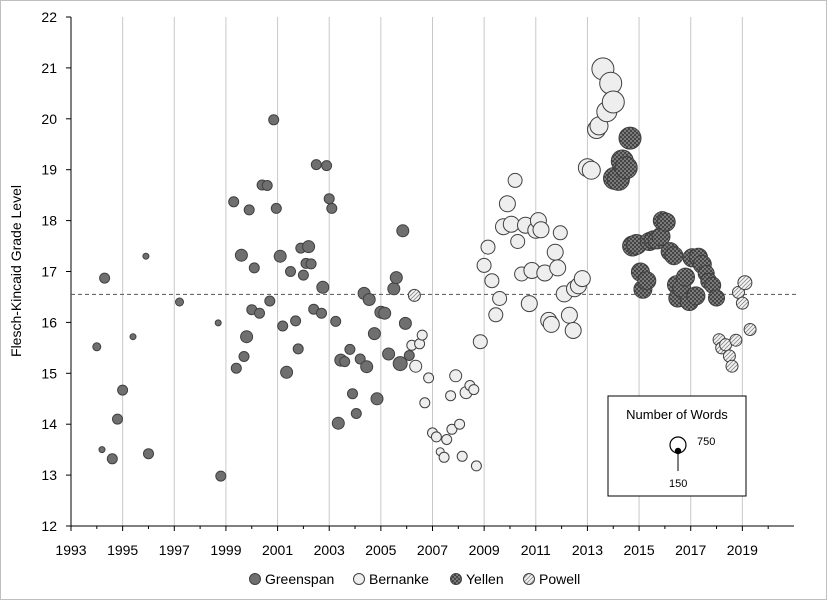 This screenshot has width=827, height=604. I want to click on legend-marker-yellen, so click(456, 579).